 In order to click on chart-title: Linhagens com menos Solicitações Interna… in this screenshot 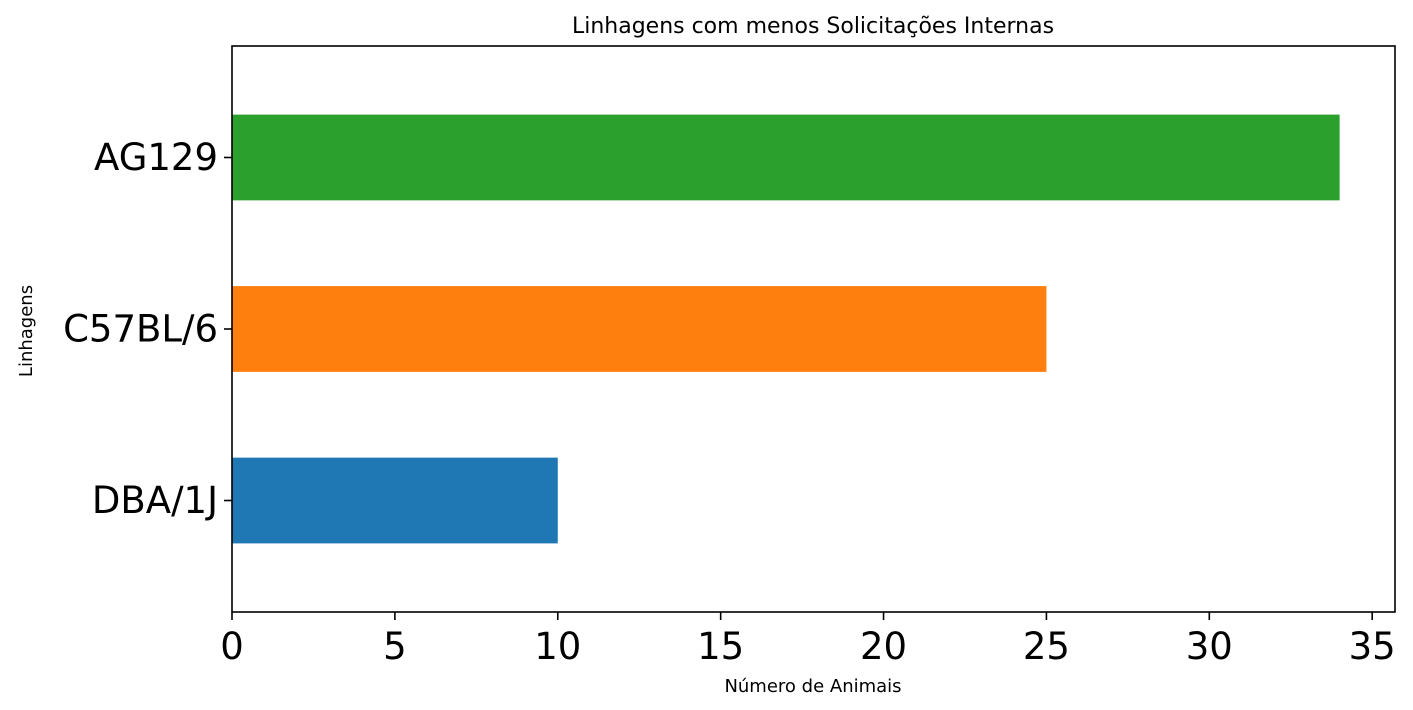, I will do `click(813, 26)`.